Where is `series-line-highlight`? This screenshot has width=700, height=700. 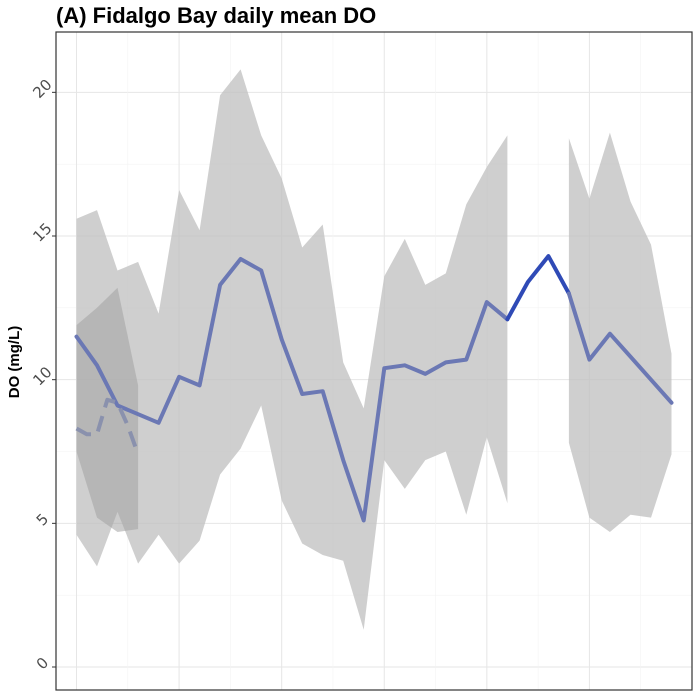
series-line-highlight is located at coordinates (538, 288).